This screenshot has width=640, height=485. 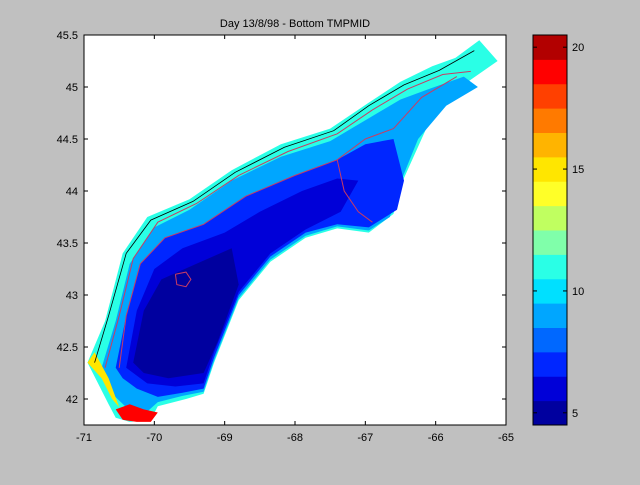 What do you see at coordinates (67, 36) in the screenshot?
I see `y-tick-label: 45.5` at bounding box center [67, 36].